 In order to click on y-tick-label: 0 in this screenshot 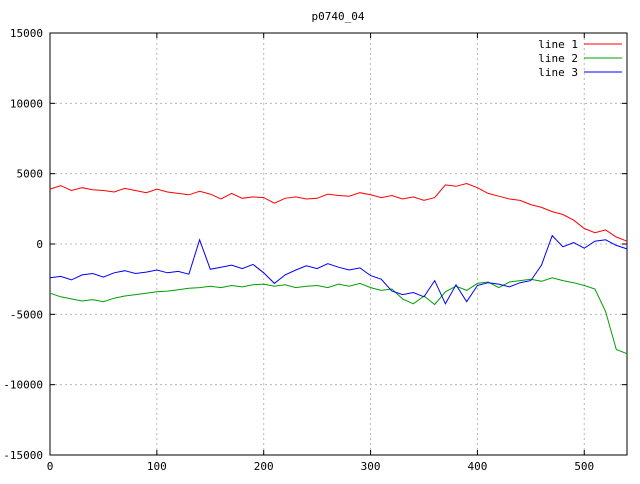, I will do `click(39, 244)`.